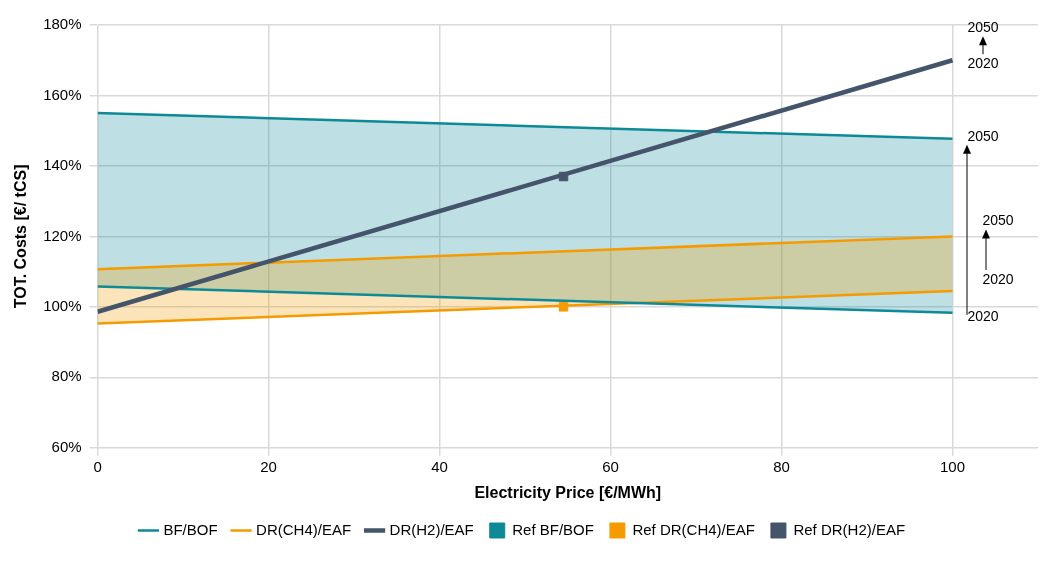 Image resolution: width=1062 pixels, height=562 pixels. Describe the element at coordinates (849, 529) in the screenshot. I see `legend-label: Ref DR(H2)/EAF` at that location.